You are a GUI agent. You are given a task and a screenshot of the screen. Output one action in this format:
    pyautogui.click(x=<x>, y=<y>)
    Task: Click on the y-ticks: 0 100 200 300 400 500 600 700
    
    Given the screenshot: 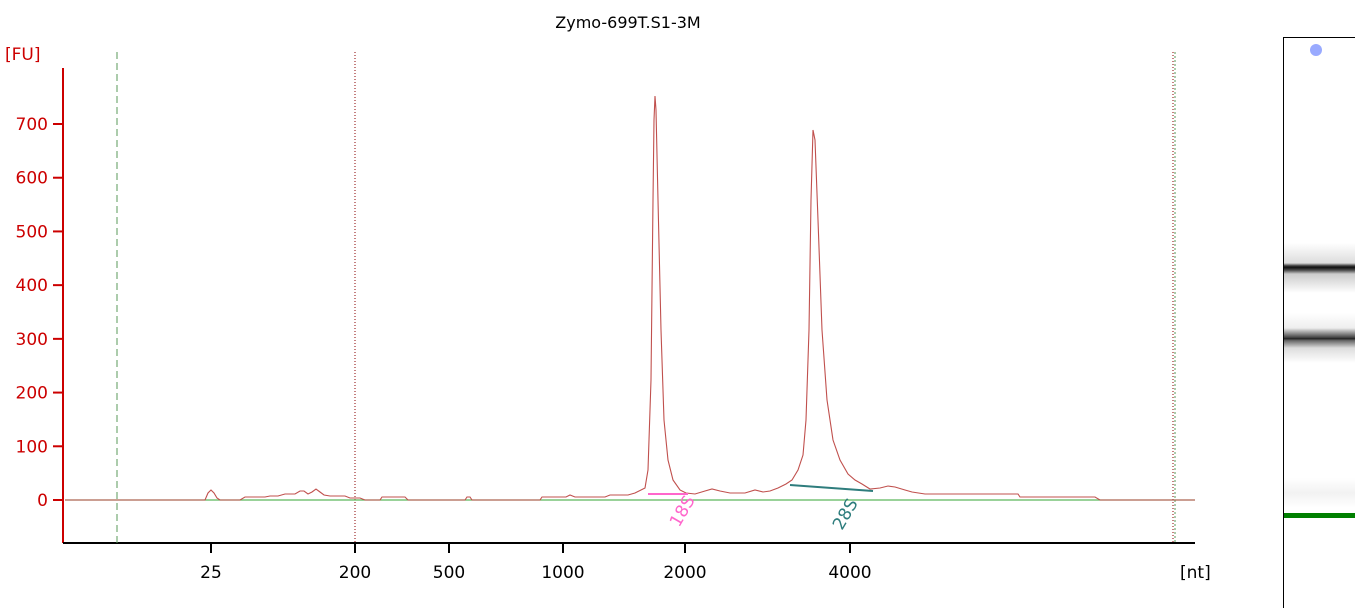 What is the action you would take?
    pyautogui.click(x=39, y=313)
    